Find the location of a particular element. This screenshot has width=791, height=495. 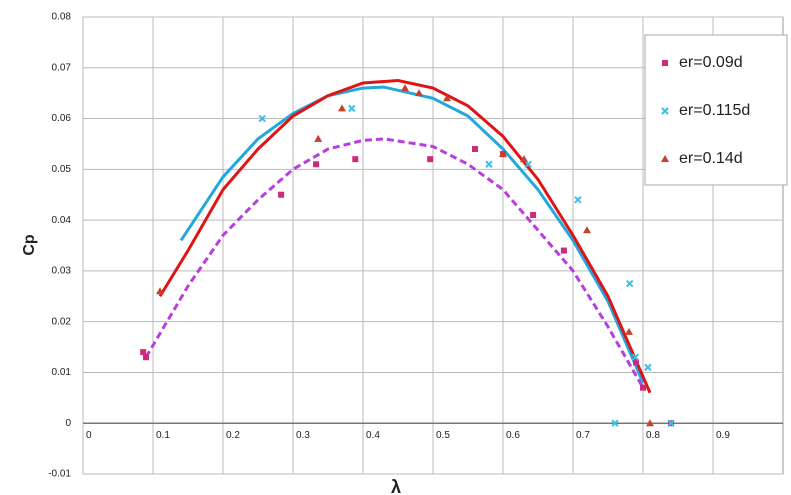

x-tick-label: 0.7 is located at coordinates (583, 435).